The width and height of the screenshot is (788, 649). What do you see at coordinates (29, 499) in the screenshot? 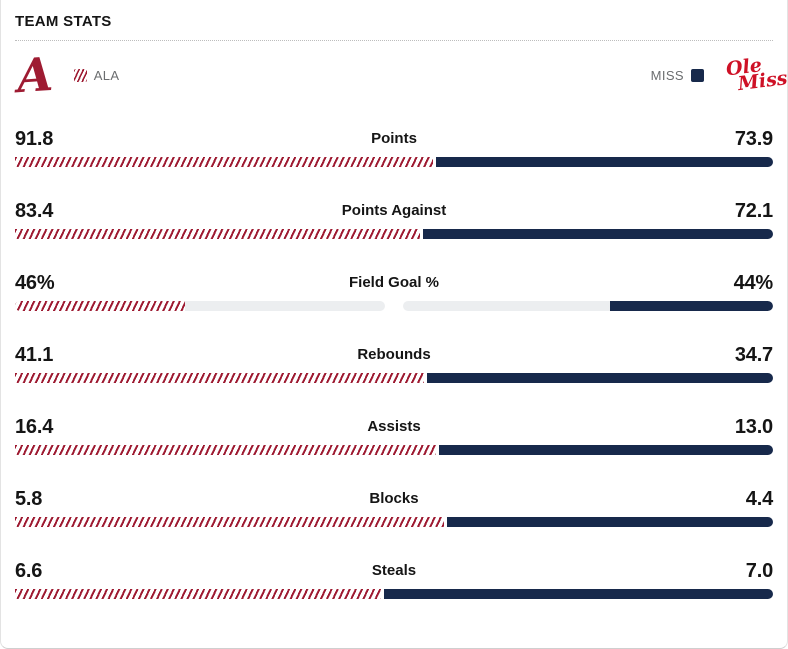
I see `stat-value-home: 5.8` at bounding box center [29, 499].